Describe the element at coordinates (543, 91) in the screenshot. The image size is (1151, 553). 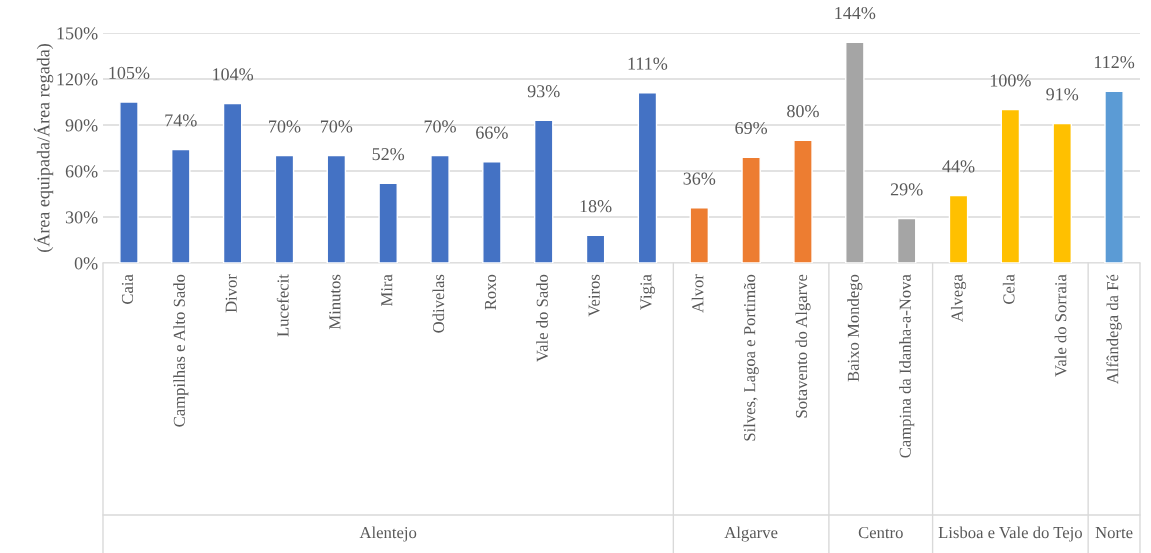
I see `data-label: 93%` at that location.